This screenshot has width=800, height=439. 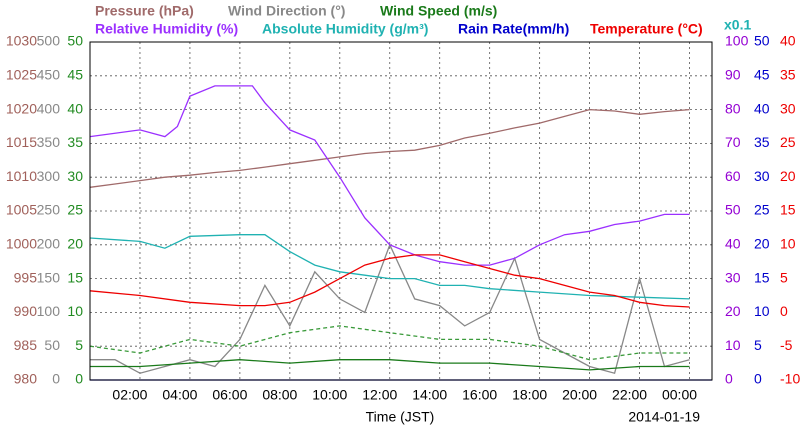 I want to click on y-tick-label: 300, so click(x=49, y=176).